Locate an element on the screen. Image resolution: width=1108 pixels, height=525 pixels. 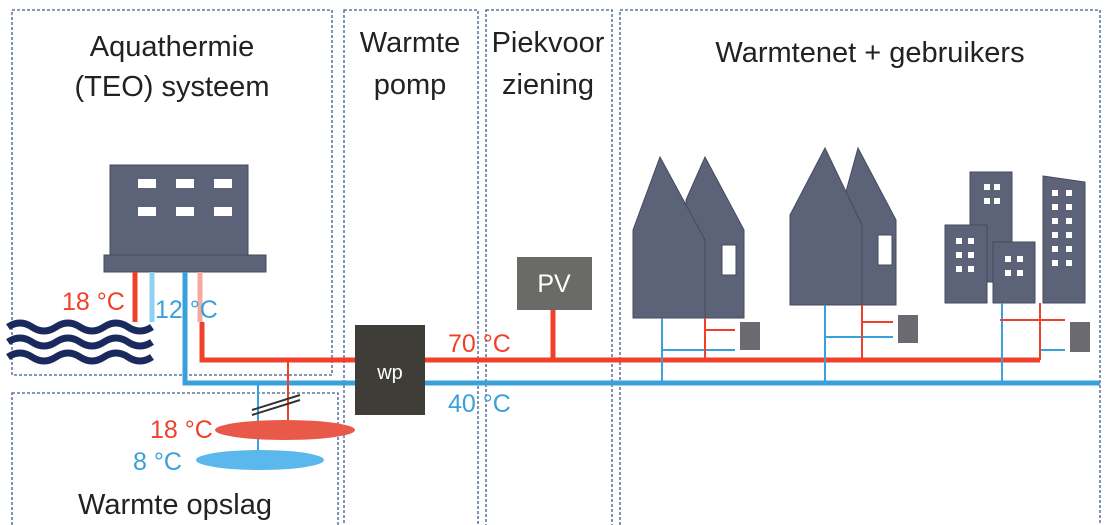
section-title: pomp is located at coordinates (410, 85).